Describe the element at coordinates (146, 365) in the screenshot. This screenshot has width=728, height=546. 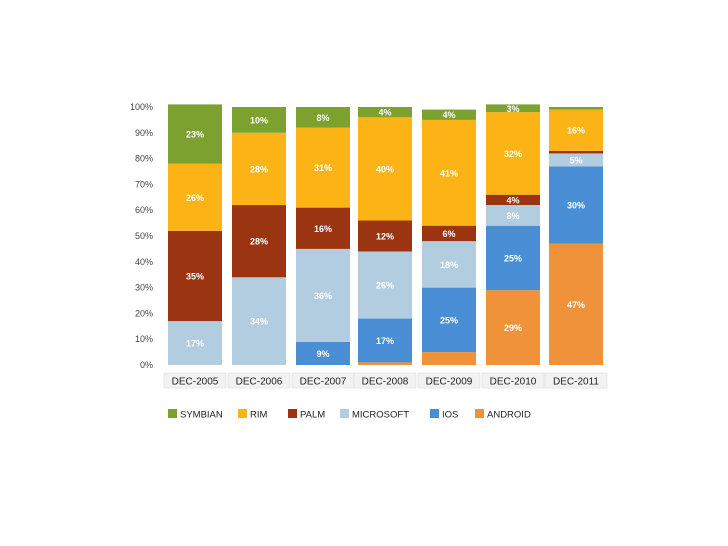
I see `y-tick-label: 0%` at that location.